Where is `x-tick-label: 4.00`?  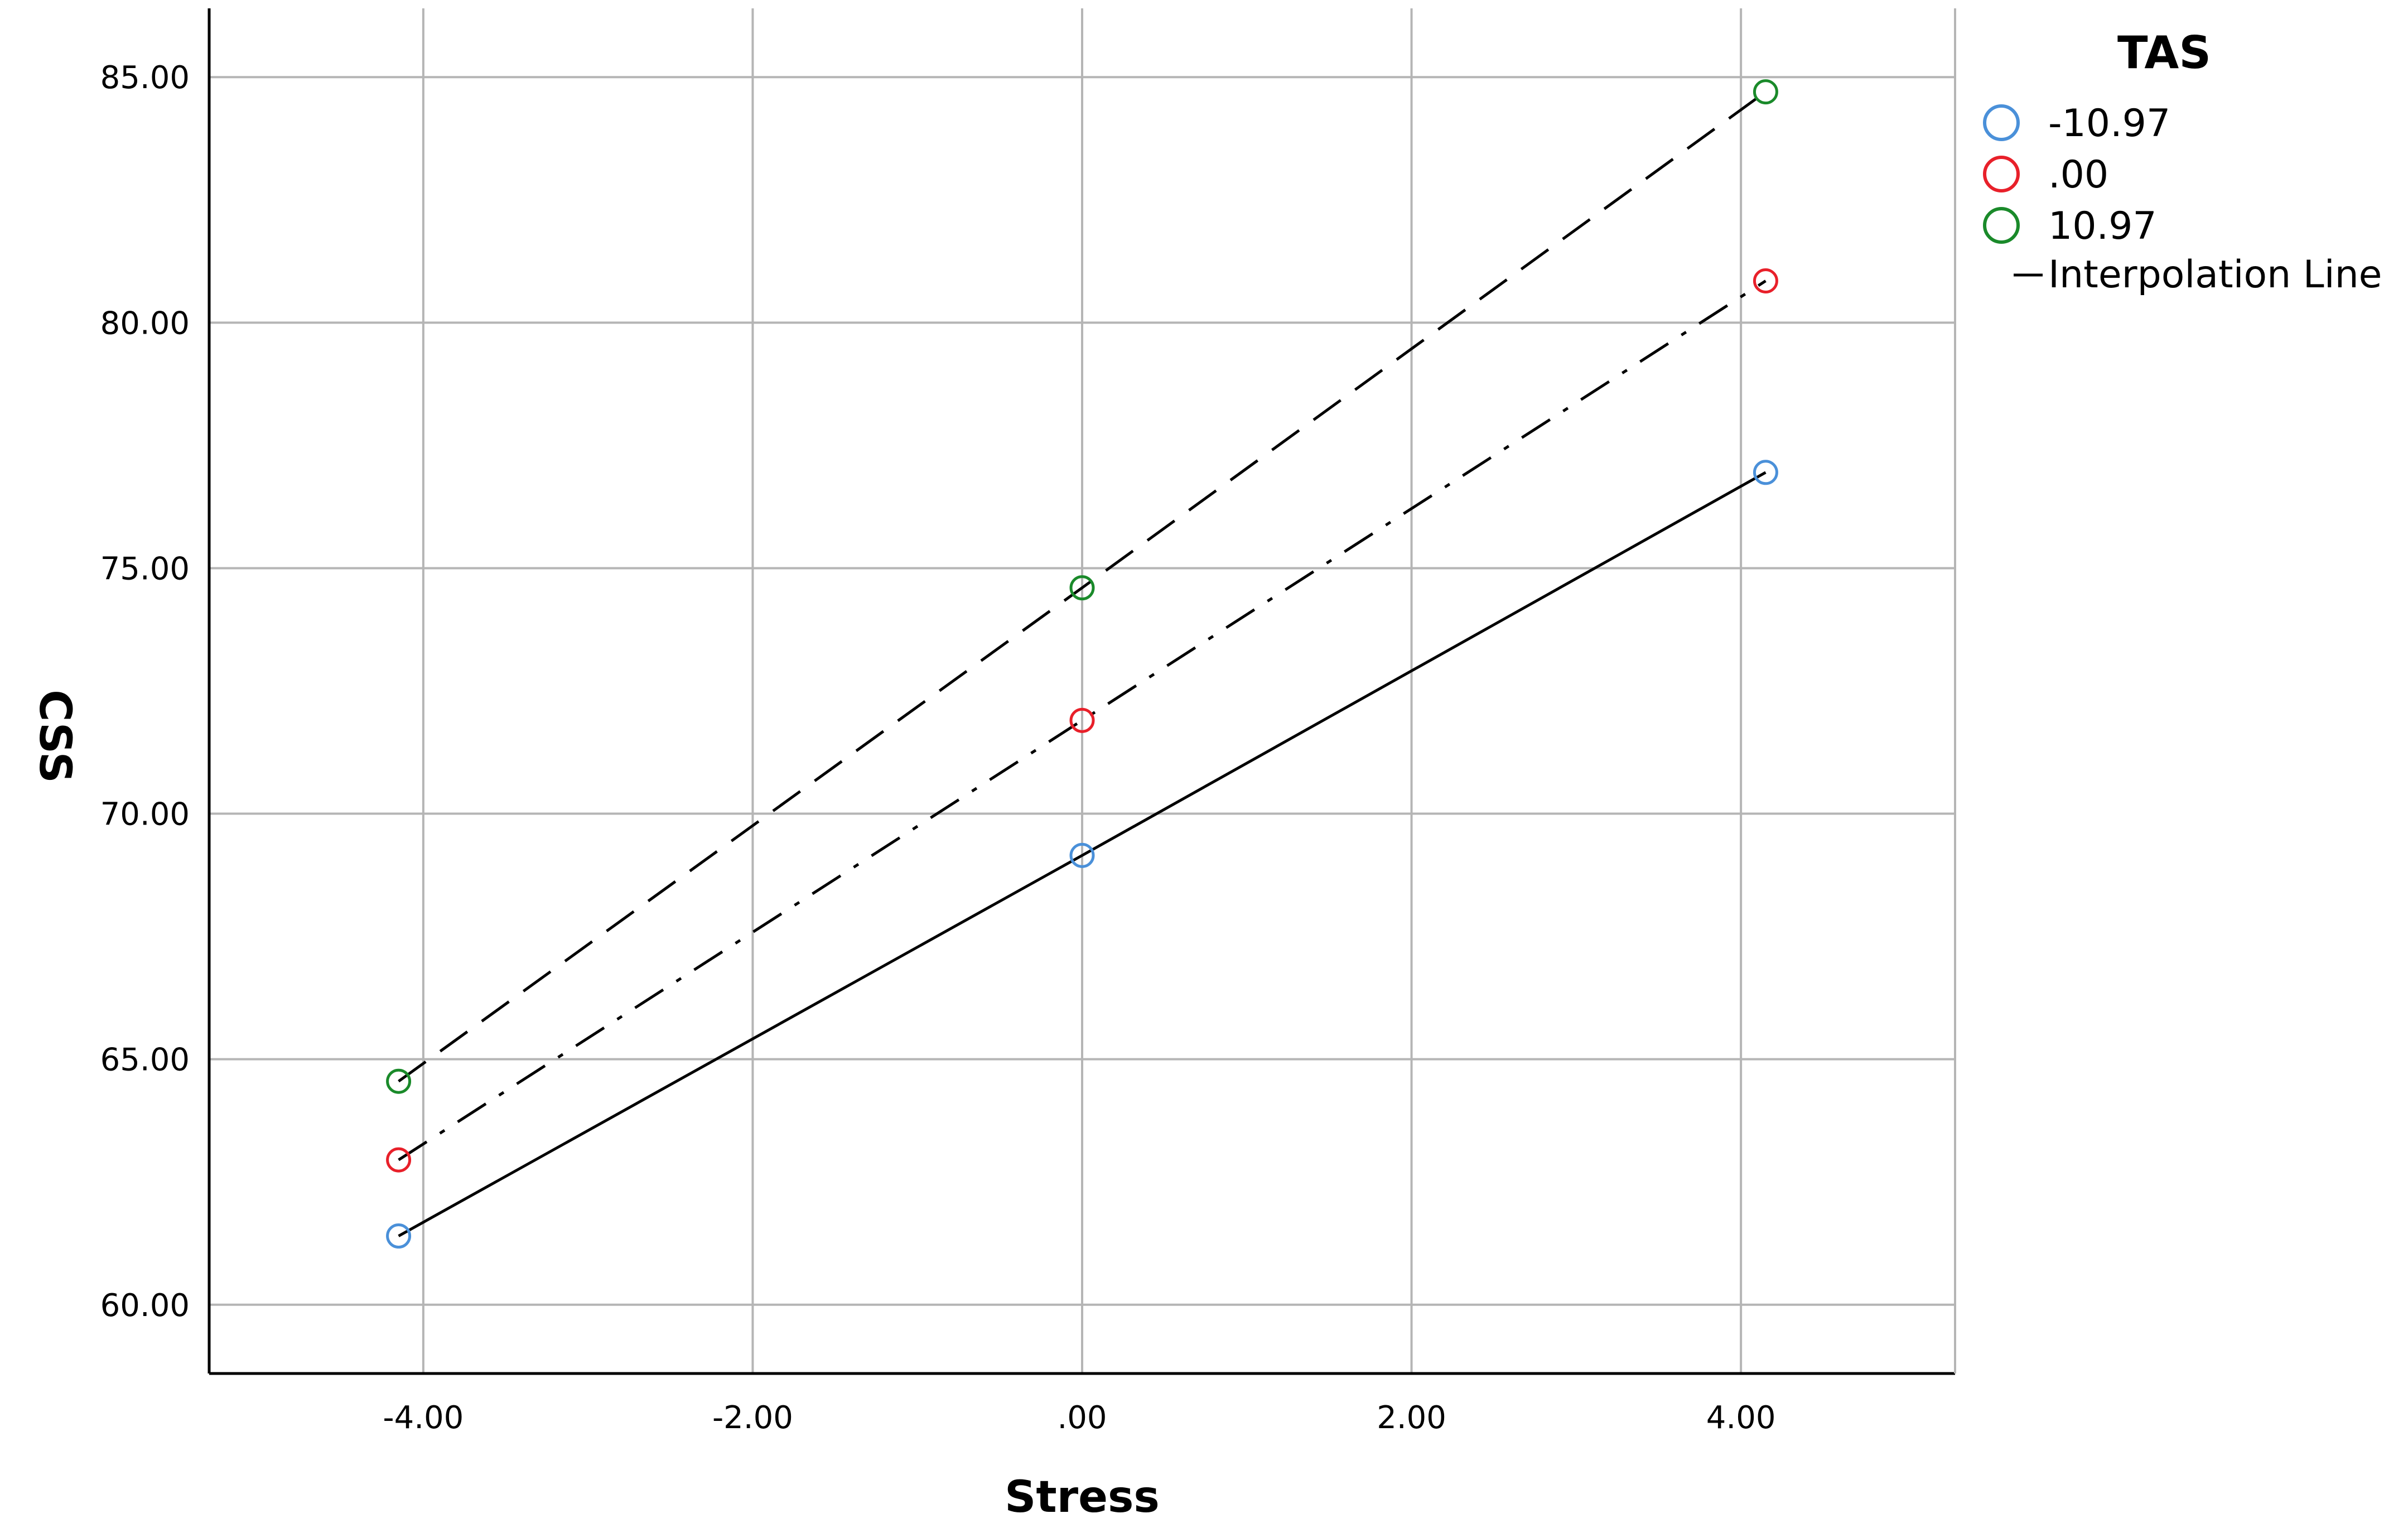 x-tick-label: 4.00 is located at coordinates (1741, 1418).